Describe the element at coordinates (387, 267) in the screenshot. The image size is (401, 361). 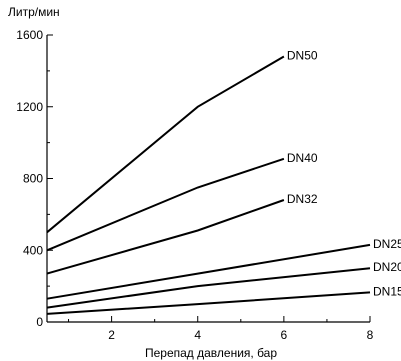
I see `series-label-dn20: DN20` at that location.